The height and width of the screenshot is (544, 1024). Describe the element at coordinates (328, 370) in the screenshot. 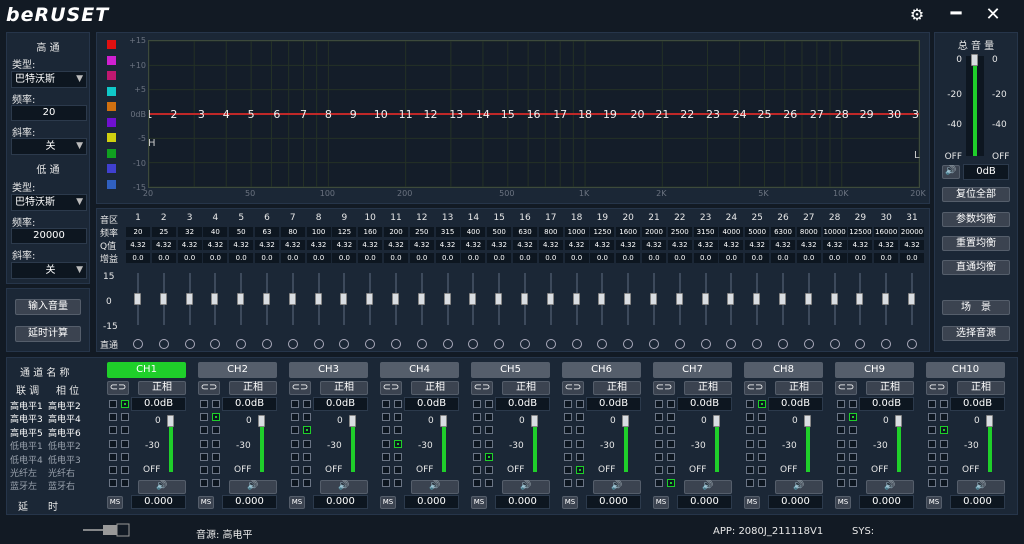

I see `channel-select-button: CH3` at that location.